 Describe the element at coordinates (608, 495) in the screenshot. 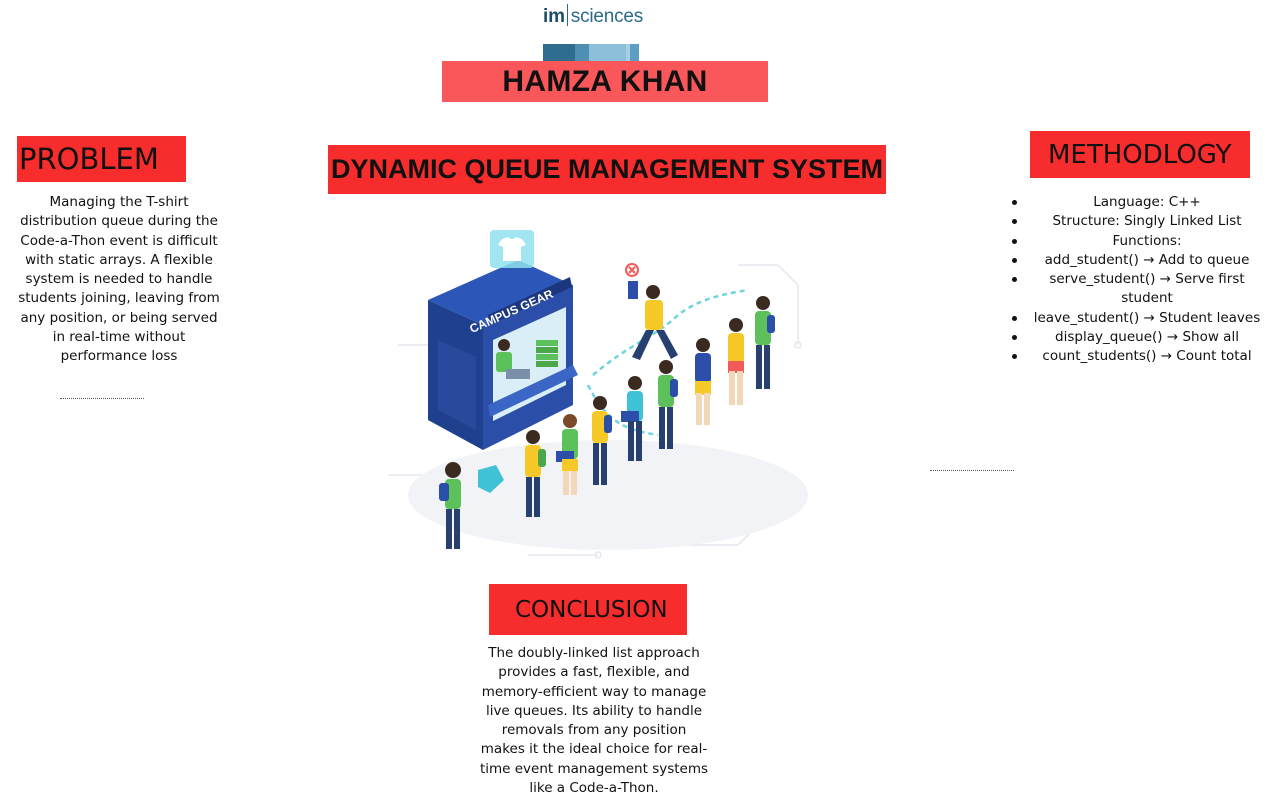

I see `floor-shadow` at that location.